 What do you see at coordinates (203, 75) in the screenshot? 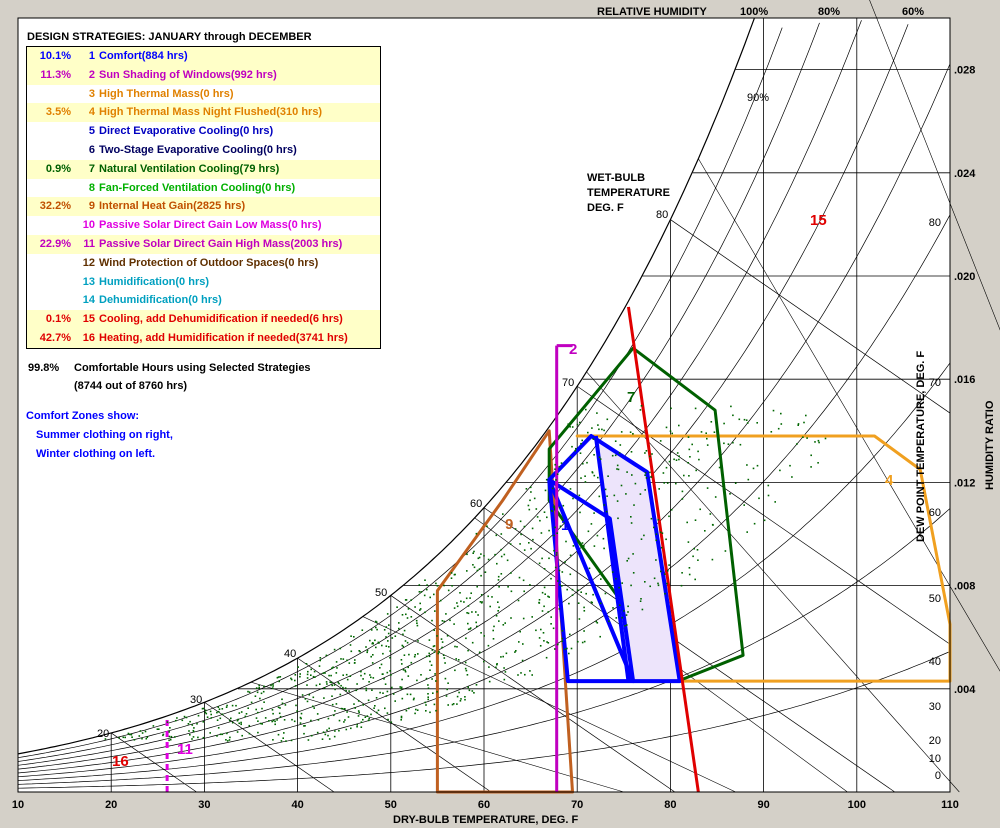
I see `legend-item: 11.3% 2 Sun Shading of Windows(992 hrs)` at bounding box center [203, 75].